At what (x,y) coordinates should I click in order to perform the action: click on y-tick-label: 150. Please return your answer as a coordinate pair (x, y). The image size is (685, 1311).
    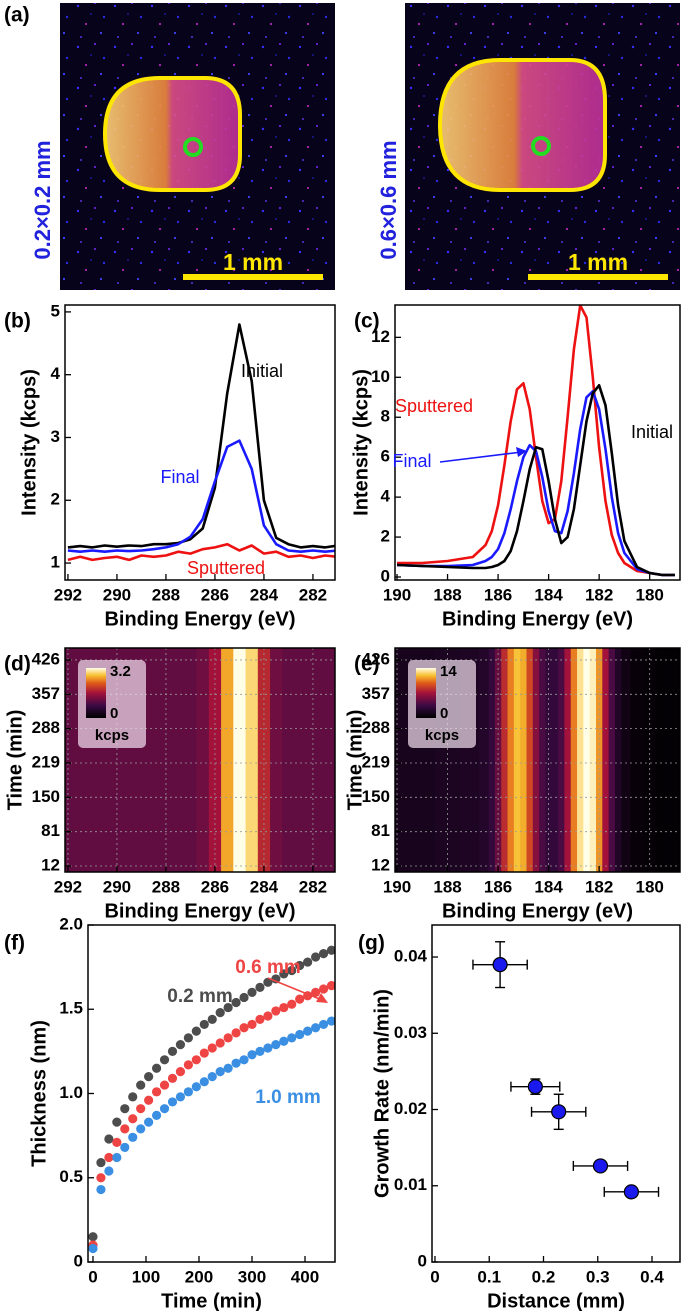
    Looking at the image, I should click on (376, 796).